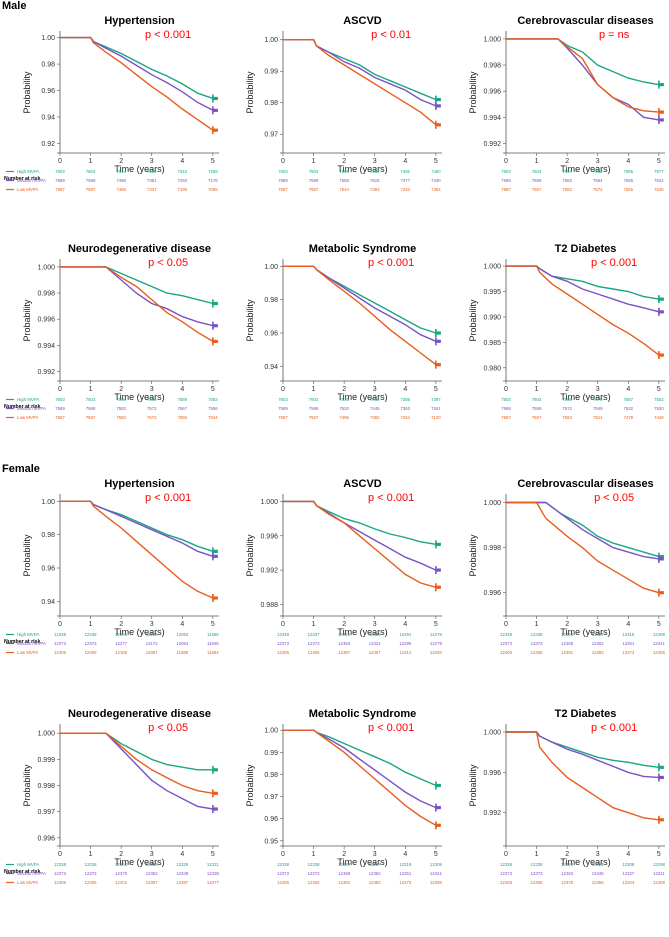 The width and height of the screenshot is (669, 937). I want to click on risk-count: 12356, so click(659, 652).